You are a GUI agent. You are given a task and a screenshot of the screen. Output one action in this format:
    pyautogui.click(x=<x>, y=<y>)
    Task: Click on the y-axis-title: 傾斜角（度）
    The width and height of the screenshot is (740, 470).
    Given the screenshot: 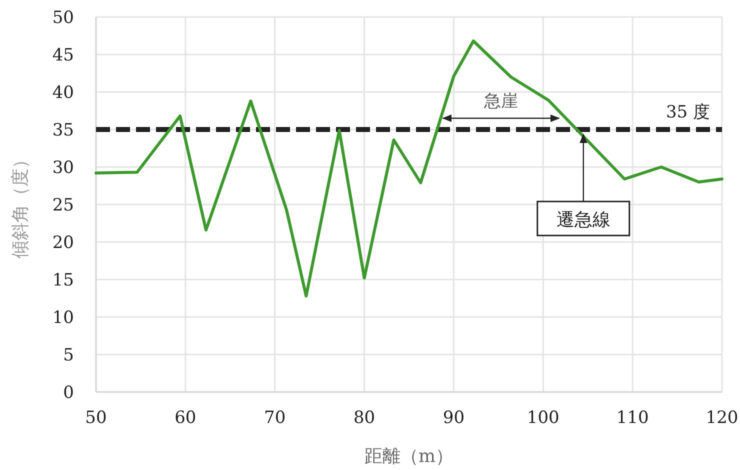 What is the action you would take?
    pyautogui.click(x=20, y=204)
    